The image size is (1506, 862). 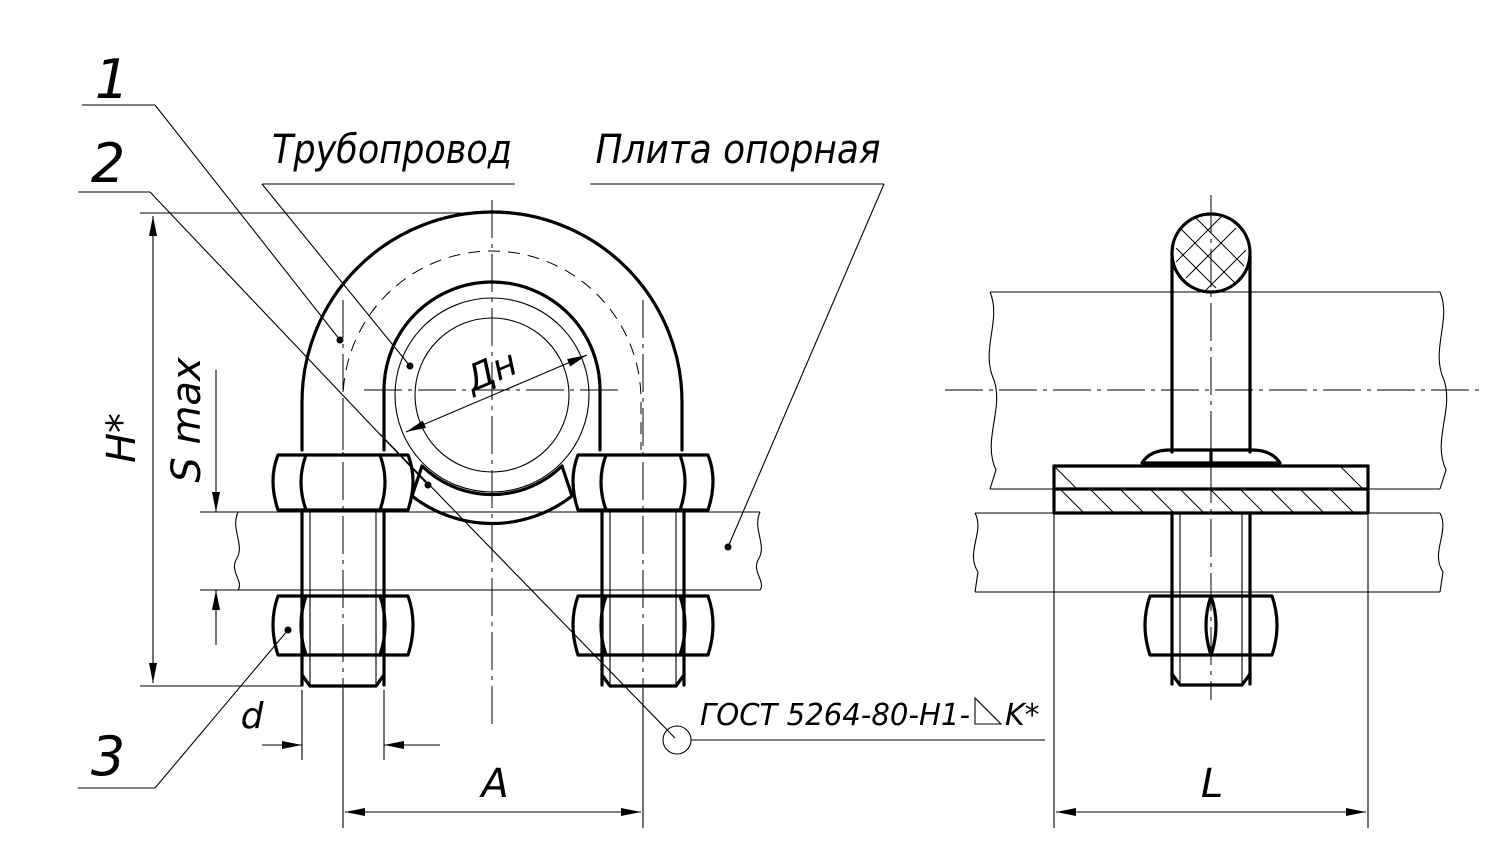 I want to click on gap-dimension: S max, so click(x=202, y=501).